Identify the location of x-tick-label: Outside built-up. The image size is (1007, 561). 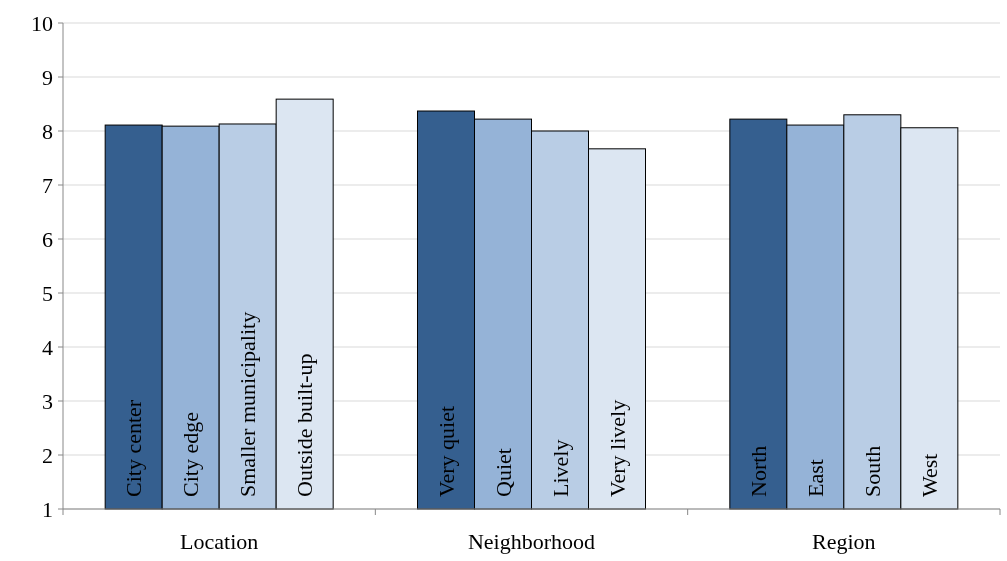
(305, 425).